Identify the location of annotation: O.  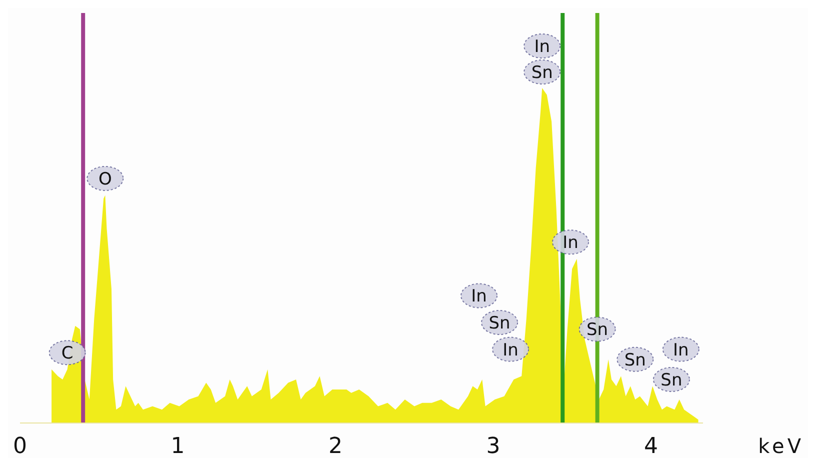
(105, 179).